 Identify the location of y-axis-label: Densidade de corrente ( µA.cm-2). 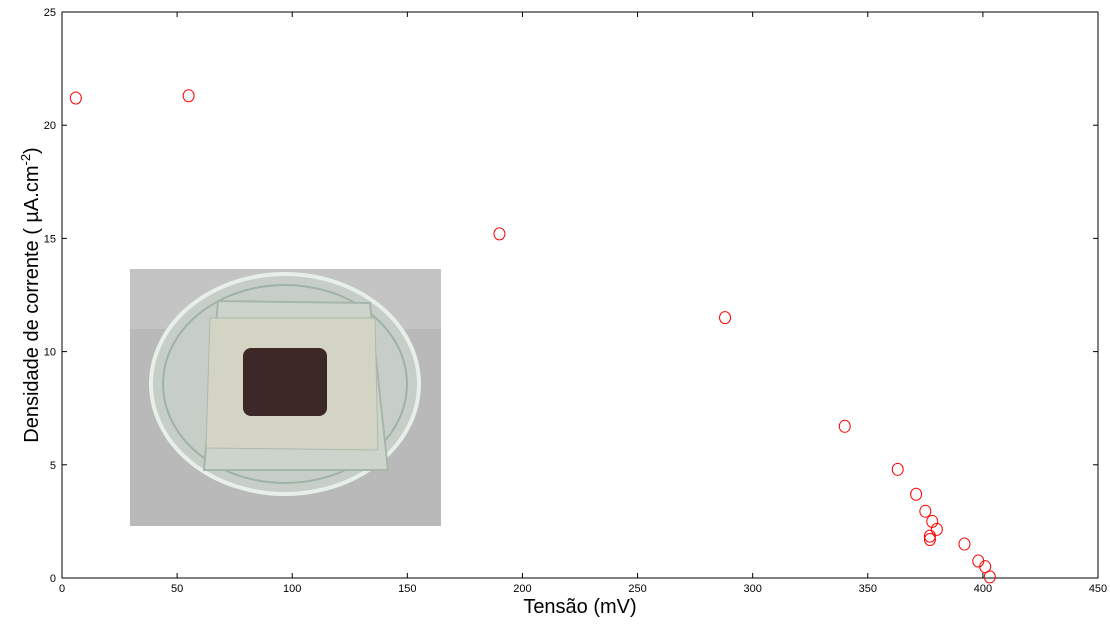
(30, 294).